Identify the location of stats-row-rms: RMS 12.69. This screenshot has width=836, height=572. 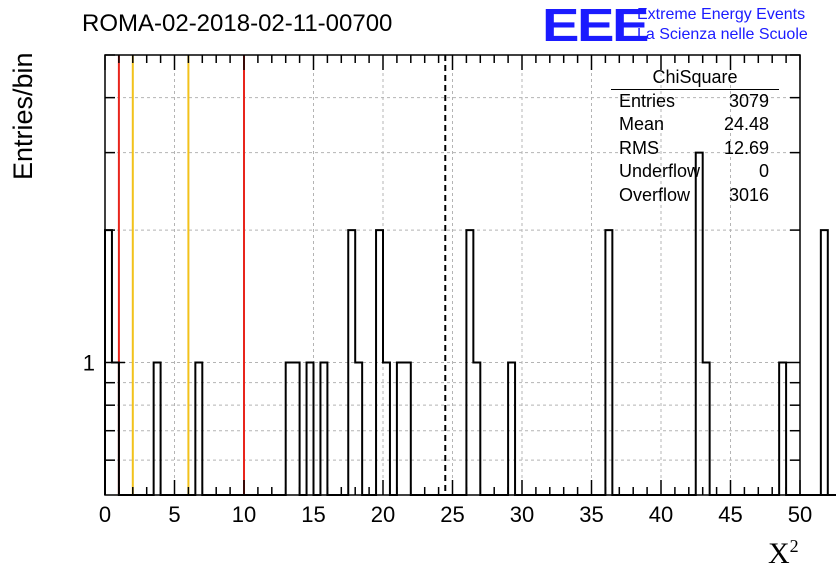
(695, 148).